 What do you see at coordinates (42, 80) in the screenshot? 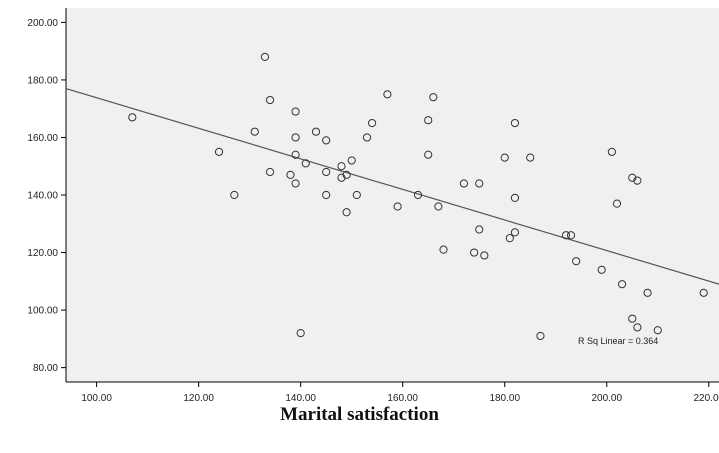
I see `y-tick-label: 180.00` at bounding box center [42, 80].